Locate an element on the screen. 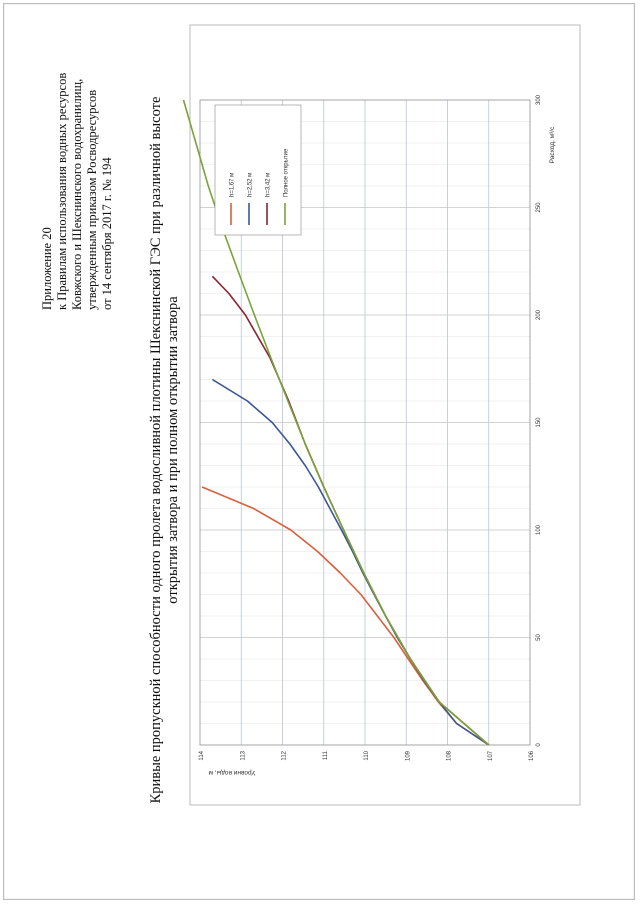  y-tick-label: 108 is located at coordinates (450, 755).